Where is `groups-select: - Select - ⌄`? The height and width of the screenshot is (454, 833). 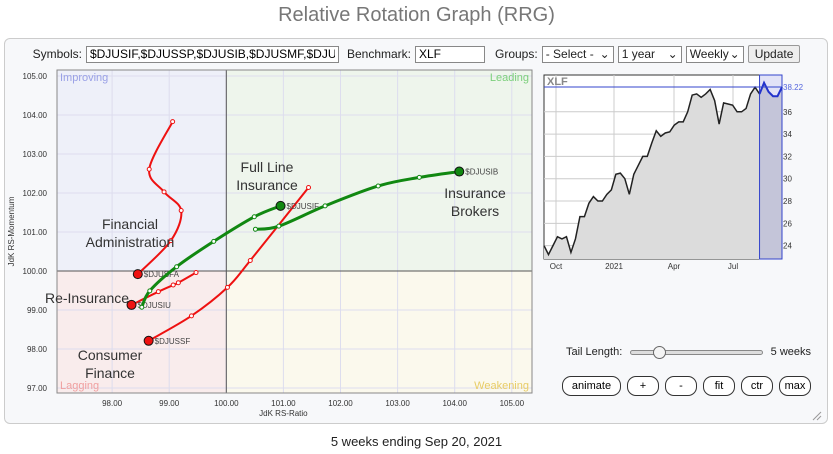 groups-select: - Select - ⌄ is located at coordinates (577, 54).